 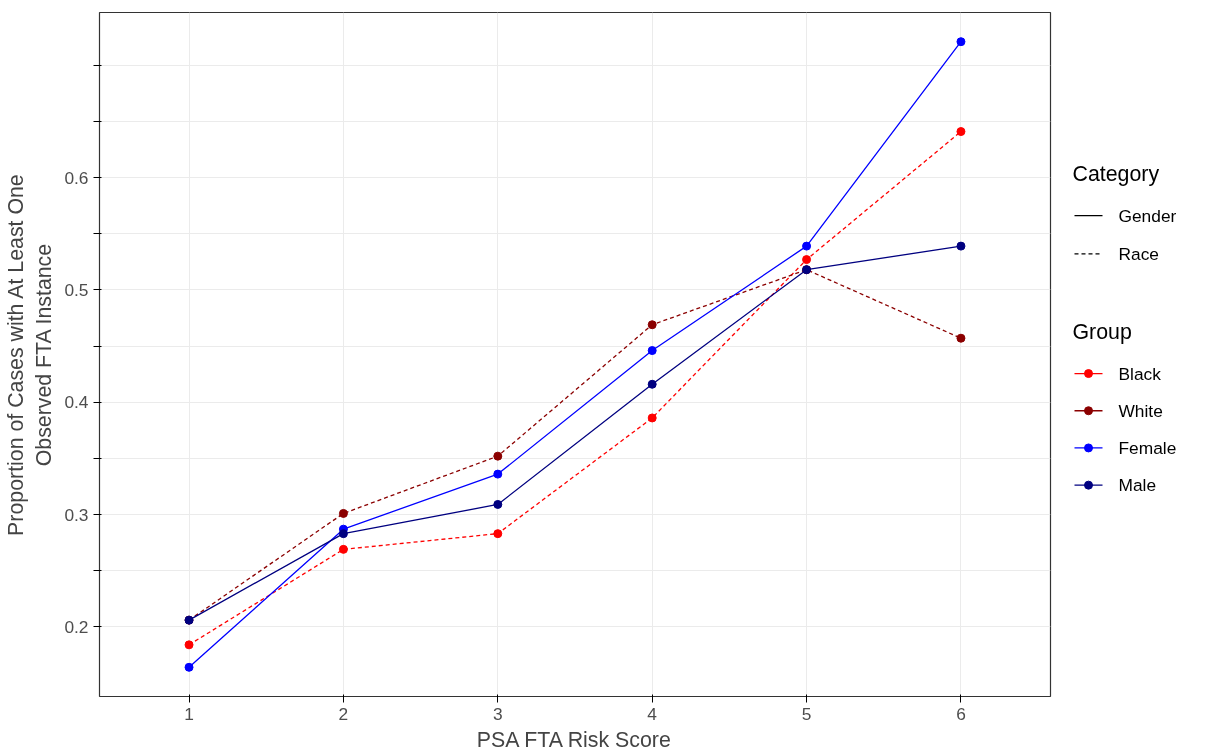 What do you see at coordinates (1140, 410) in the screenshot?
I see `legend-label: White` at bounding box center [1140, 410].